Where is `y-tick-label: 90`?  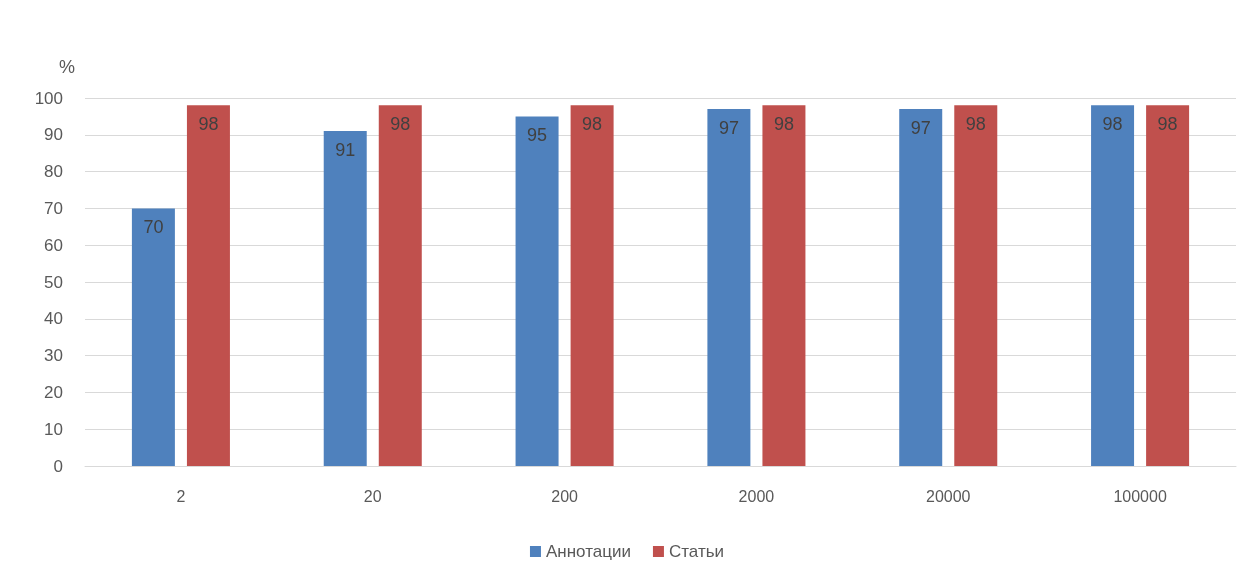 y-tick-label: 90 is located at coordinates (53, 135).